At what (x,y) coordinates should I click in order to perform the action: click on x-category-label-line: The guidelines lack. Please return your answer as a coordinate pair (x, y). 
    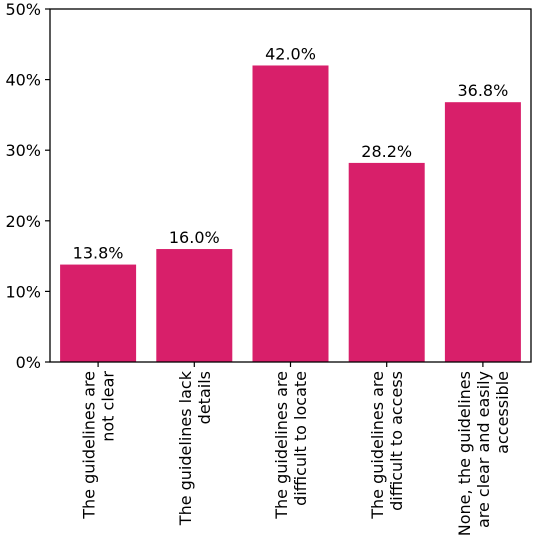
    Looking at the image, I should click on (185, 448).